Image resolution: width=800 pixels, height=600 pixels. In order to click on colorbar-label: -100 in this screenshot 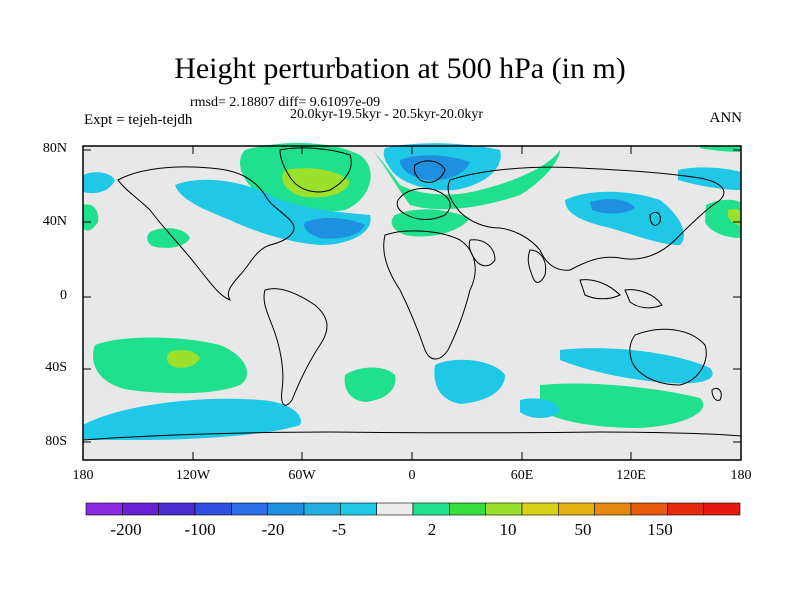, I will do `click(200, 529)`.